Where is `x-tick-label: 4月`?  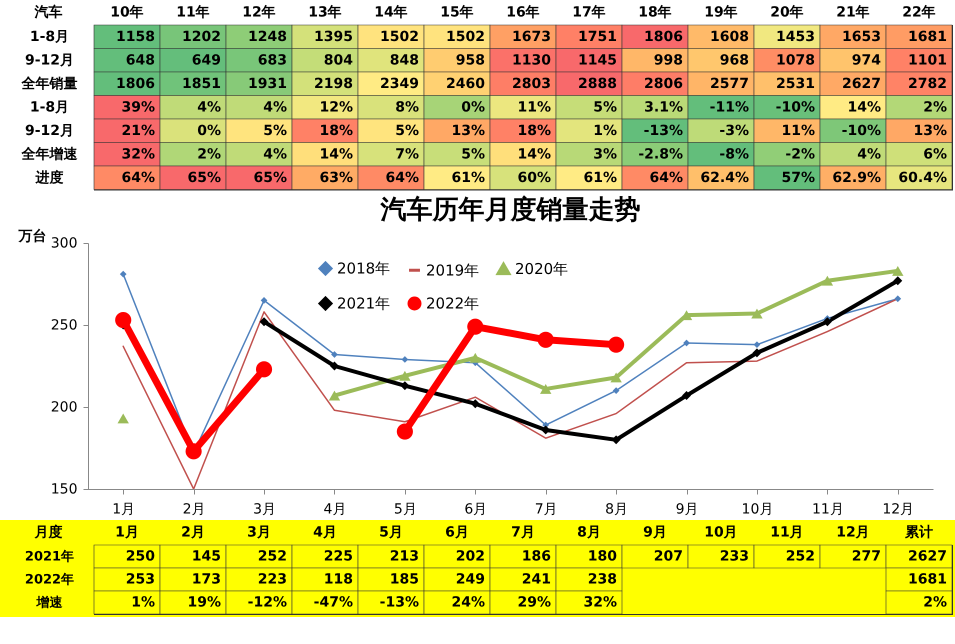 x-tick-label: 4月 is located at coordinates (334, 509).